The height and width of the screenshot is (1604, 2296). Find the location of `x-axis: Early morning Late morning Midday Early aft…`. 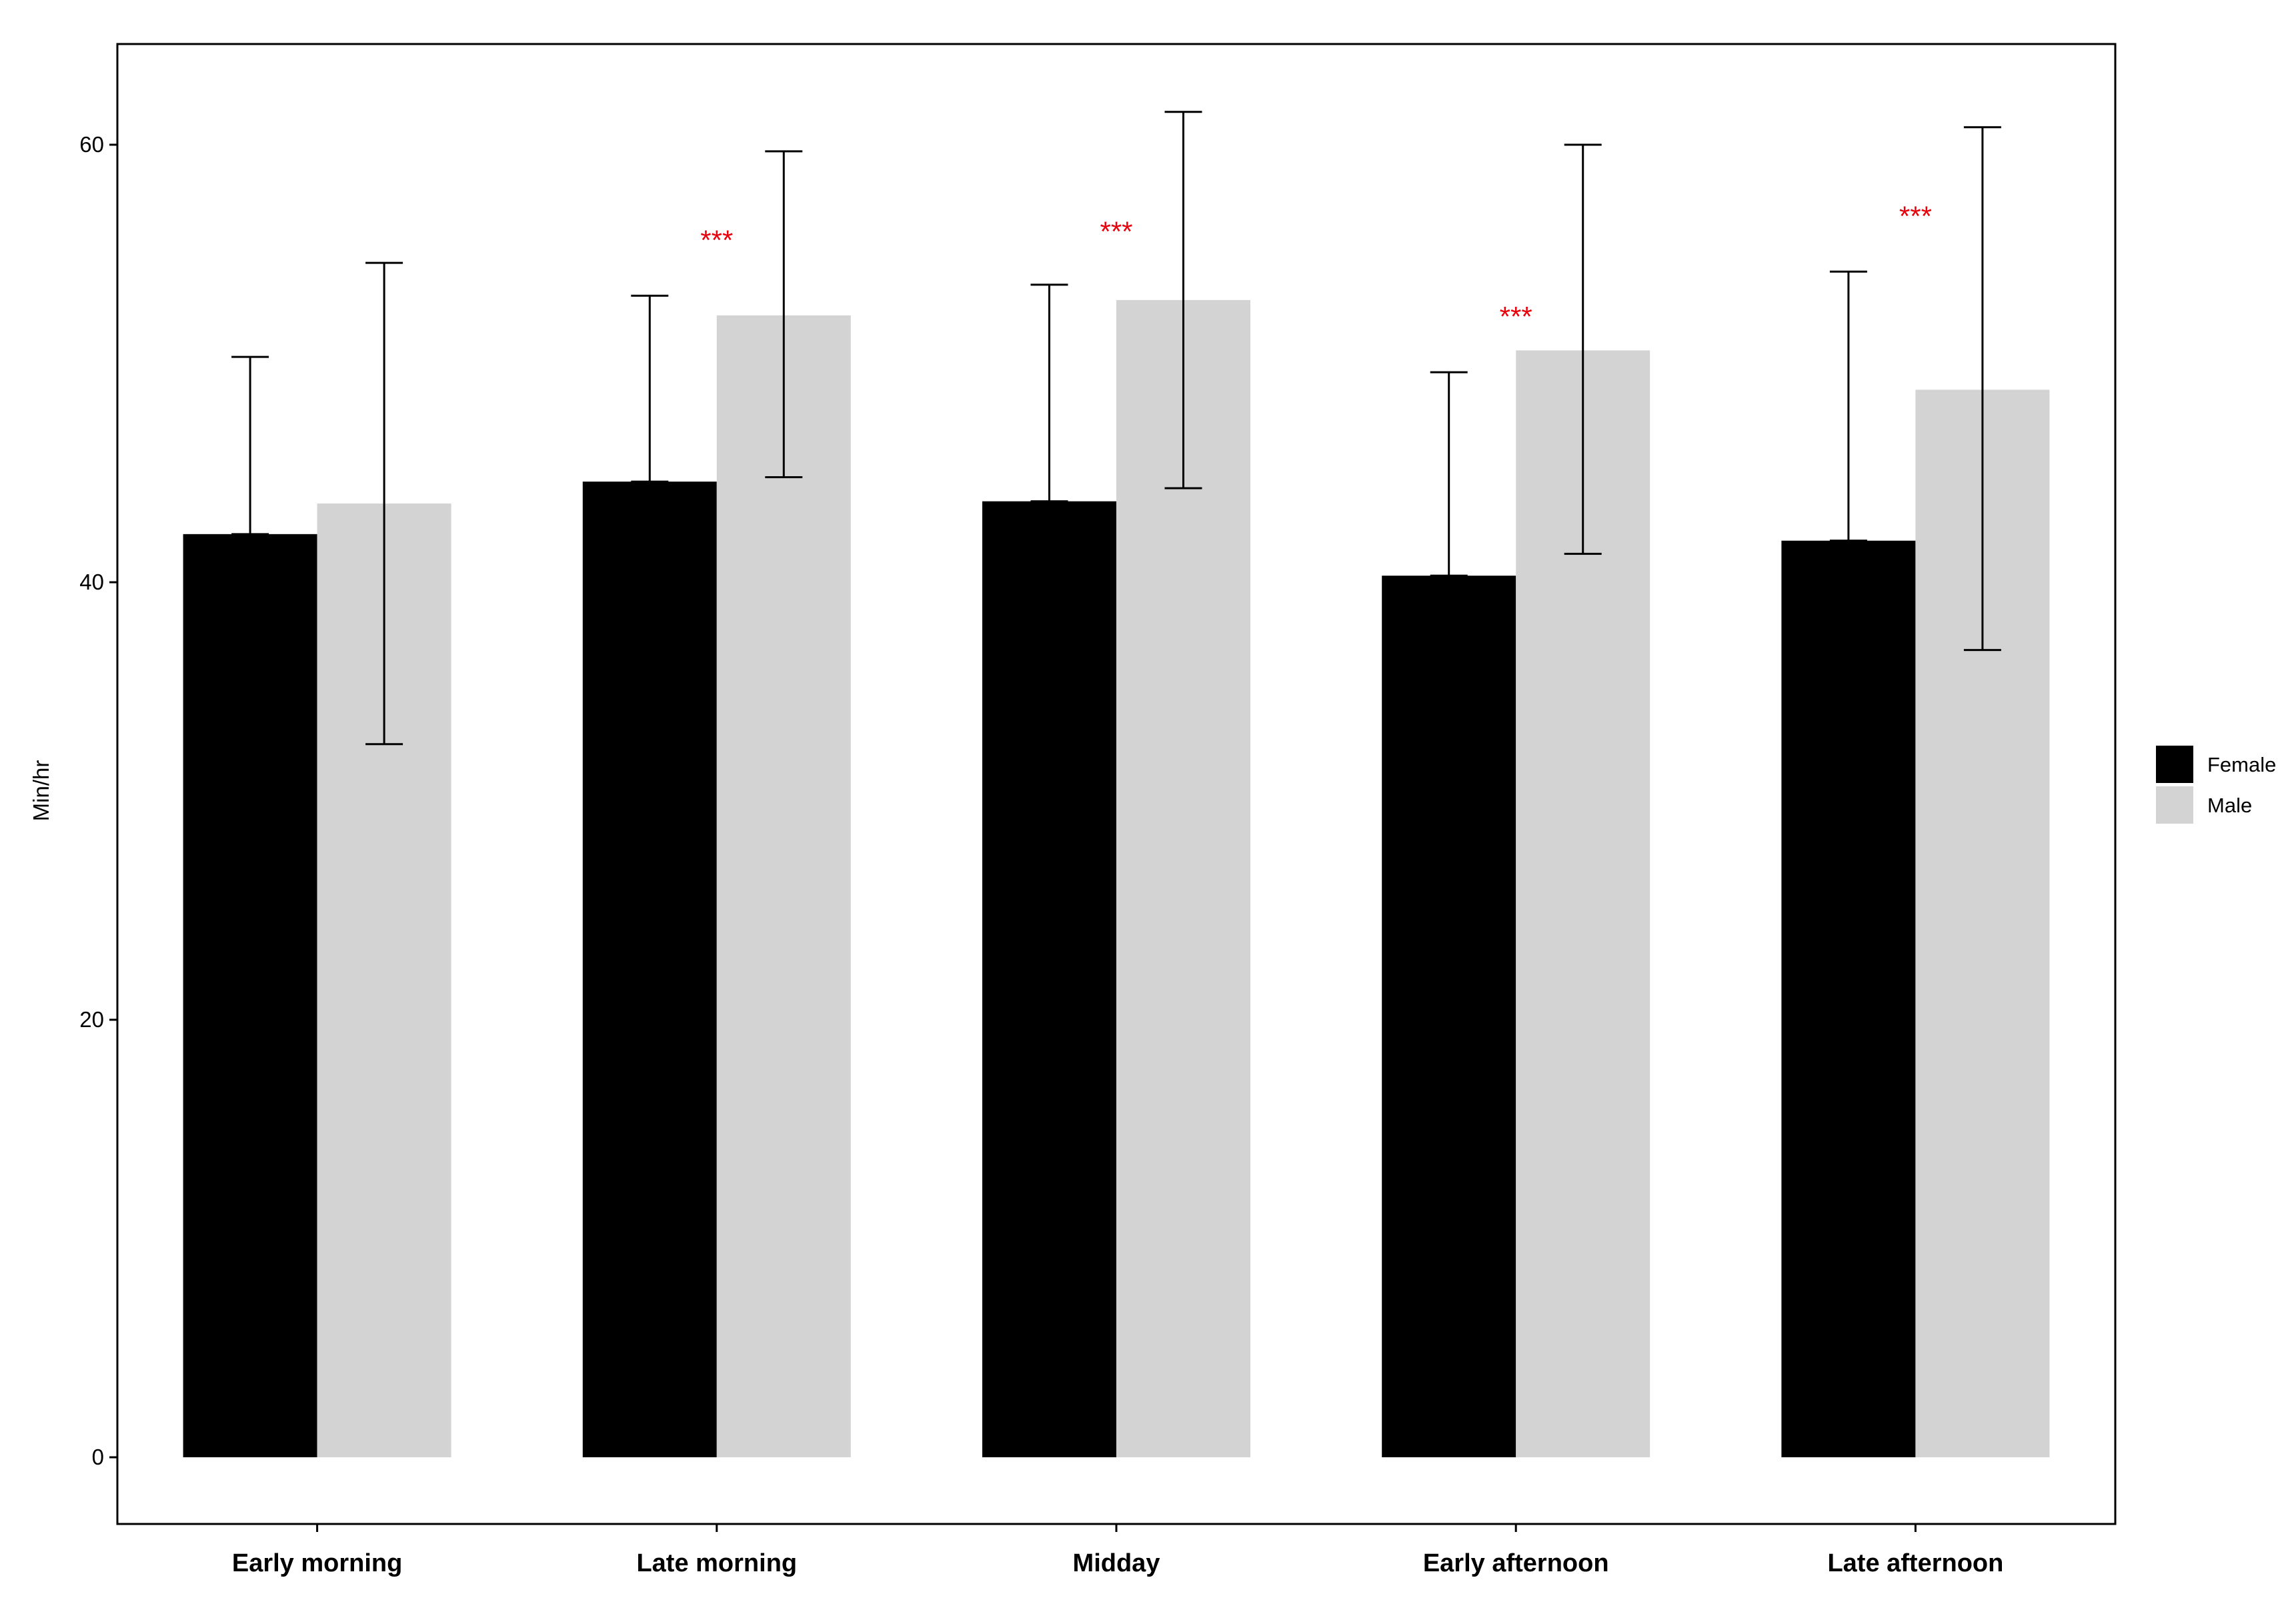

x-axis: Early morning Late morning Midday Early aft… is located at coordinates (1117, 1551).